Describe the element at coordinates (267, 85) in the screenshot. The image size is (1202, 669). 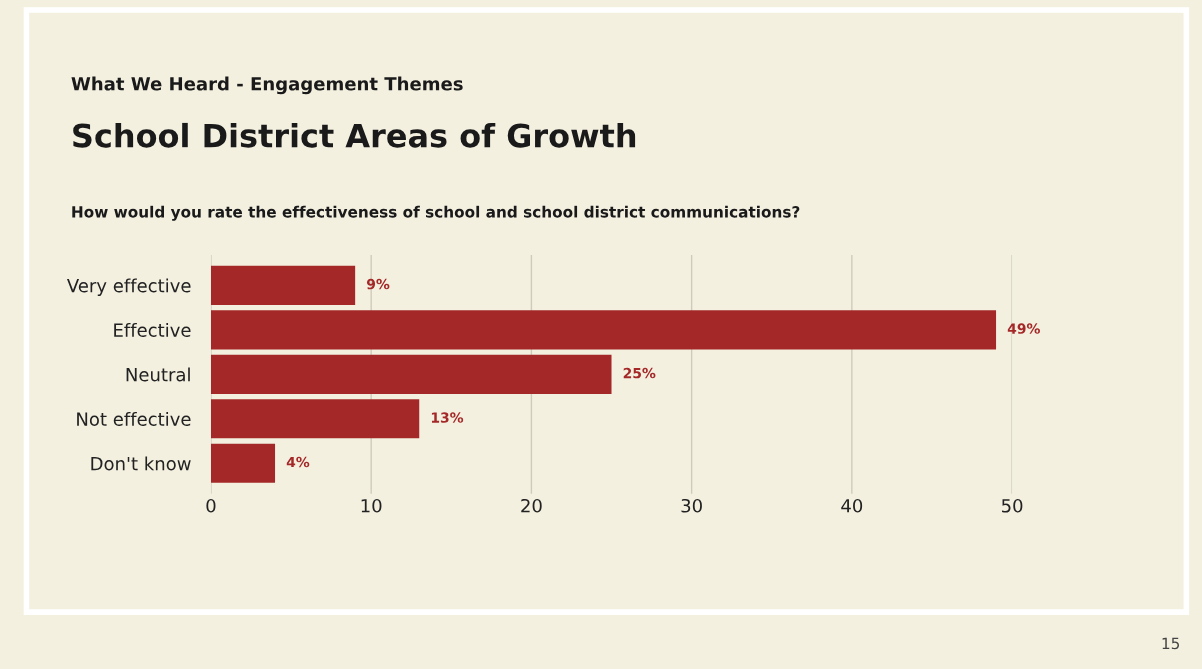
I see `chart-subtitle: What We Heard - Engagement Themes` at that location.